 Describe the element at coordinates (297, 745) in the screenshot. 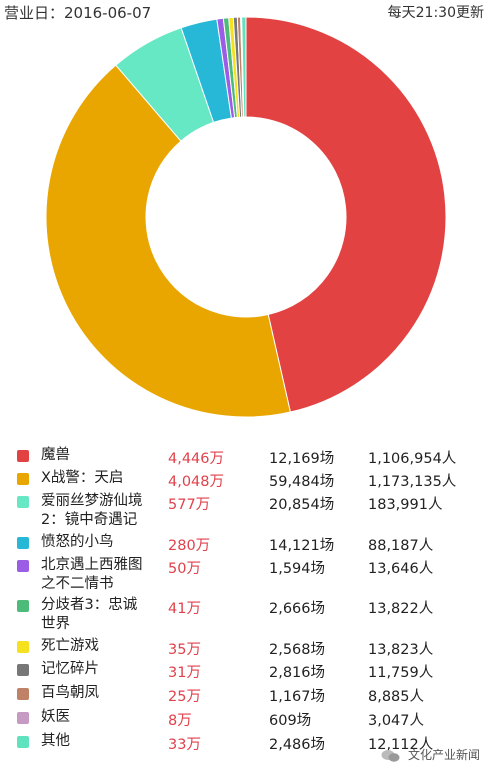

I see `show-count: 2,486场` at that location.